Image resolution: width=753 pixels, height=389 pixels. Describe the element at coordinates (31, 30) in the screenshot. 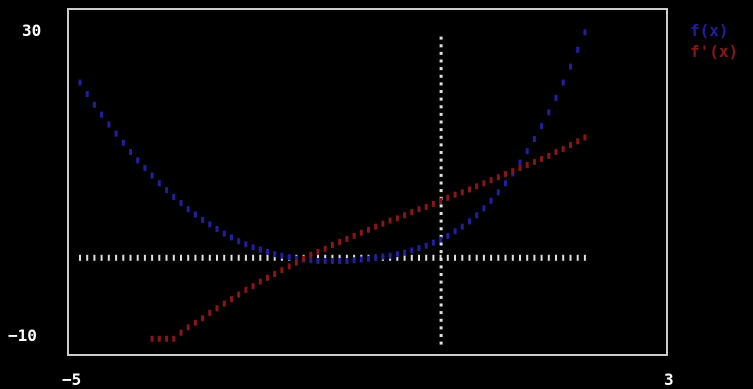

I see `y-tick-label-top: 30` at that location.